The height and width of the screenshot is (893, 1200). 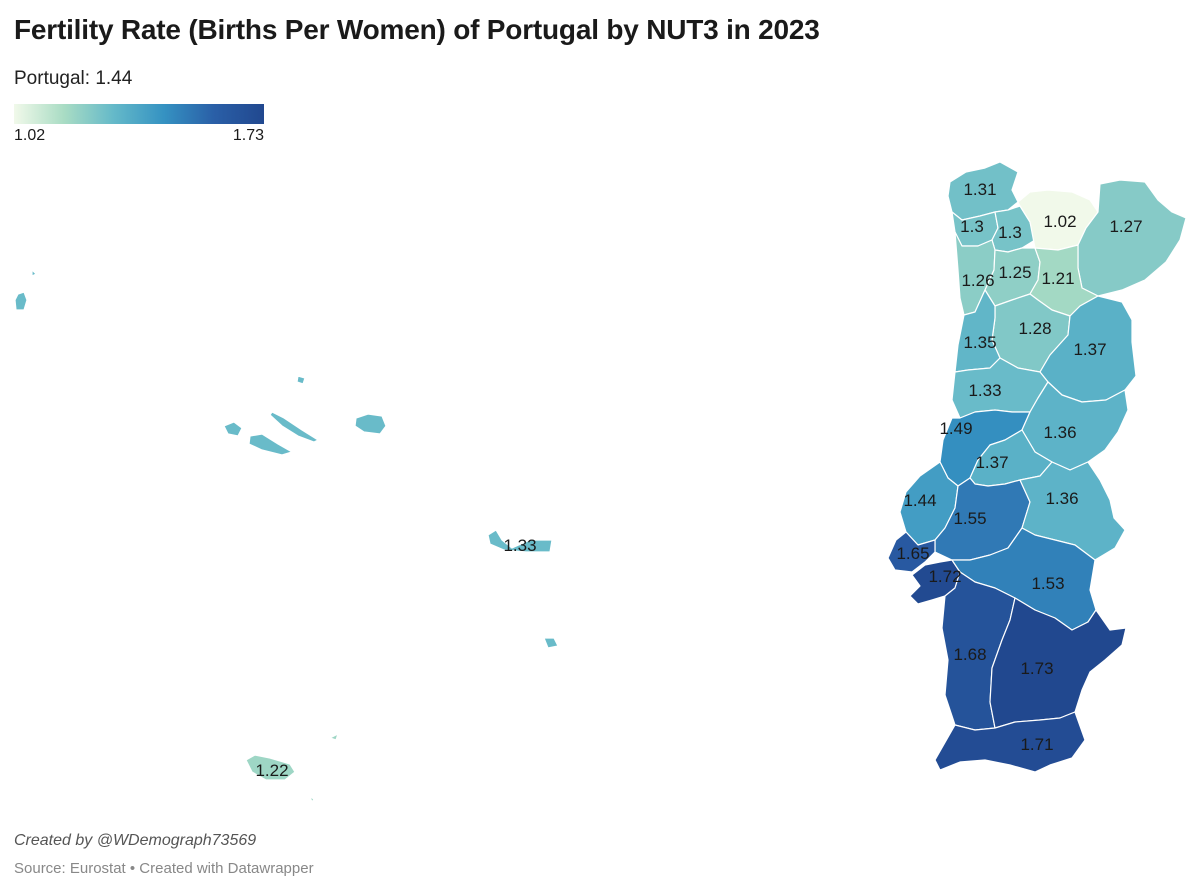 What do you see at coordinates (1061, 498) in the screenshot?
I see `label-alto-alentejo: 1.36` at bounding box center [1061, 498].